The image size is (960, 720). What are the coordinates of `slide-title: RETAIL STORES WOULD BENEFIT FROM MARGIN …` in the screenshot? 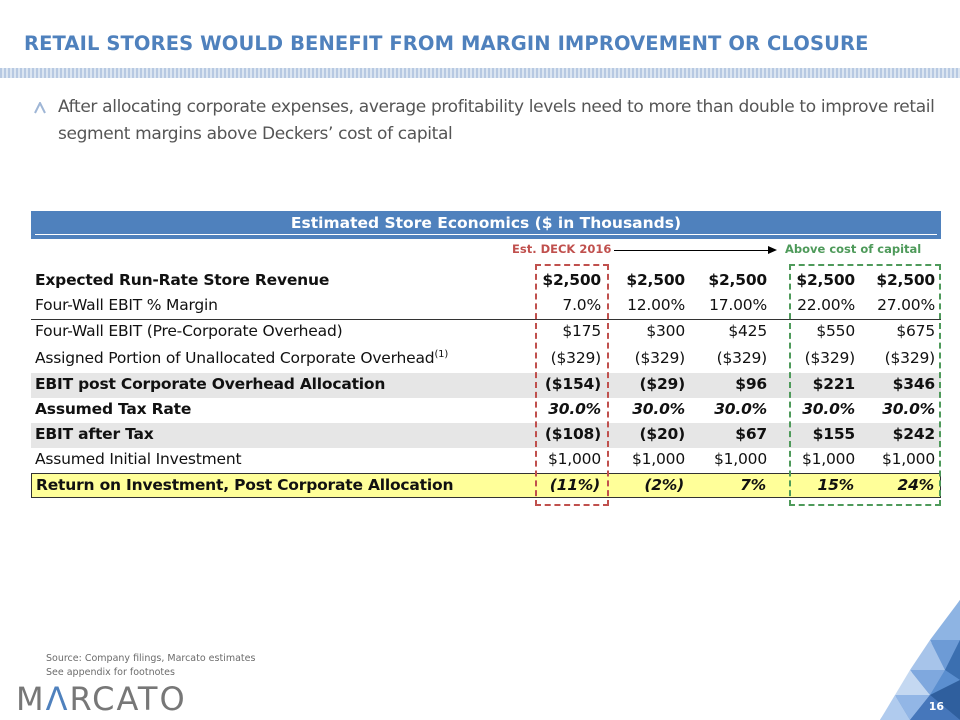 It's located at (446, 43).